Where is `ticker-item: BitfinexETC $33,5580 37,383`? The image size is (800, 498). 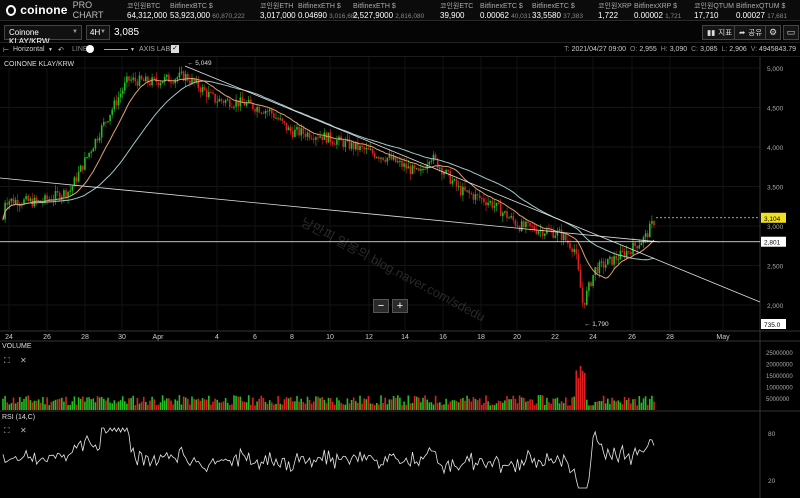 ticker-item: BitfinexETC $33,5580 37,383 is located at coordinates (557, 11).